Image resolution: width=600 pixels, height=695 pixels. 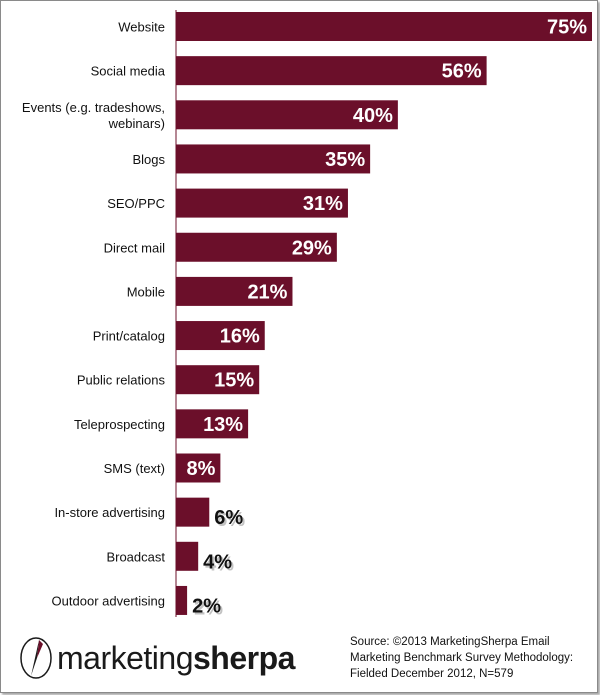 What do you see at coordinates (373, 116) in the screenshot?
I see `data-label: 40%` at bounding box center [373, 116].